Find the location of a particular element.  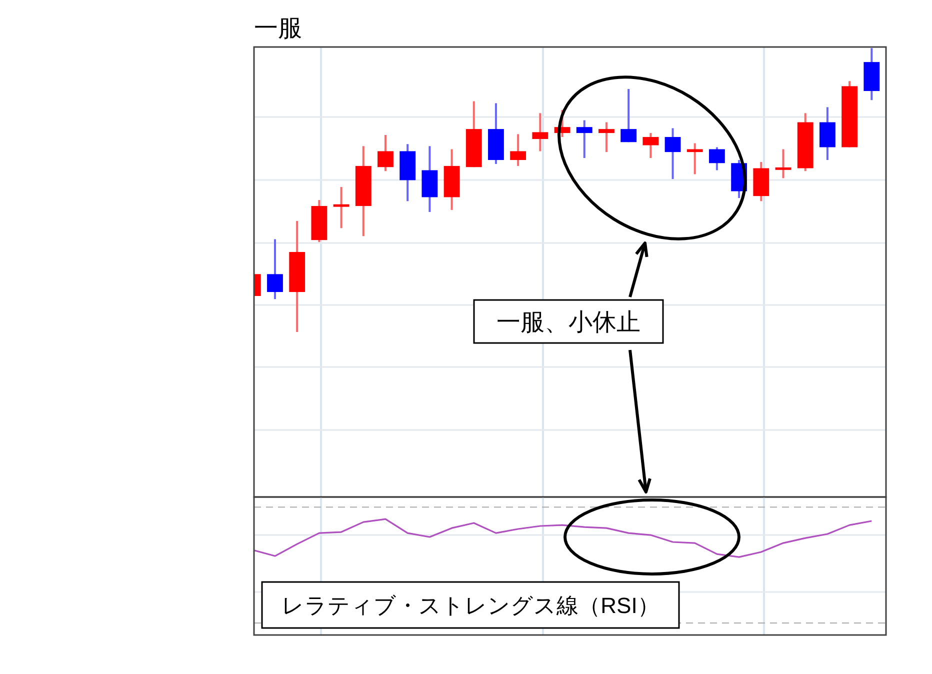

annotation: 一服、小休止 is located at coordinates (568, 322).